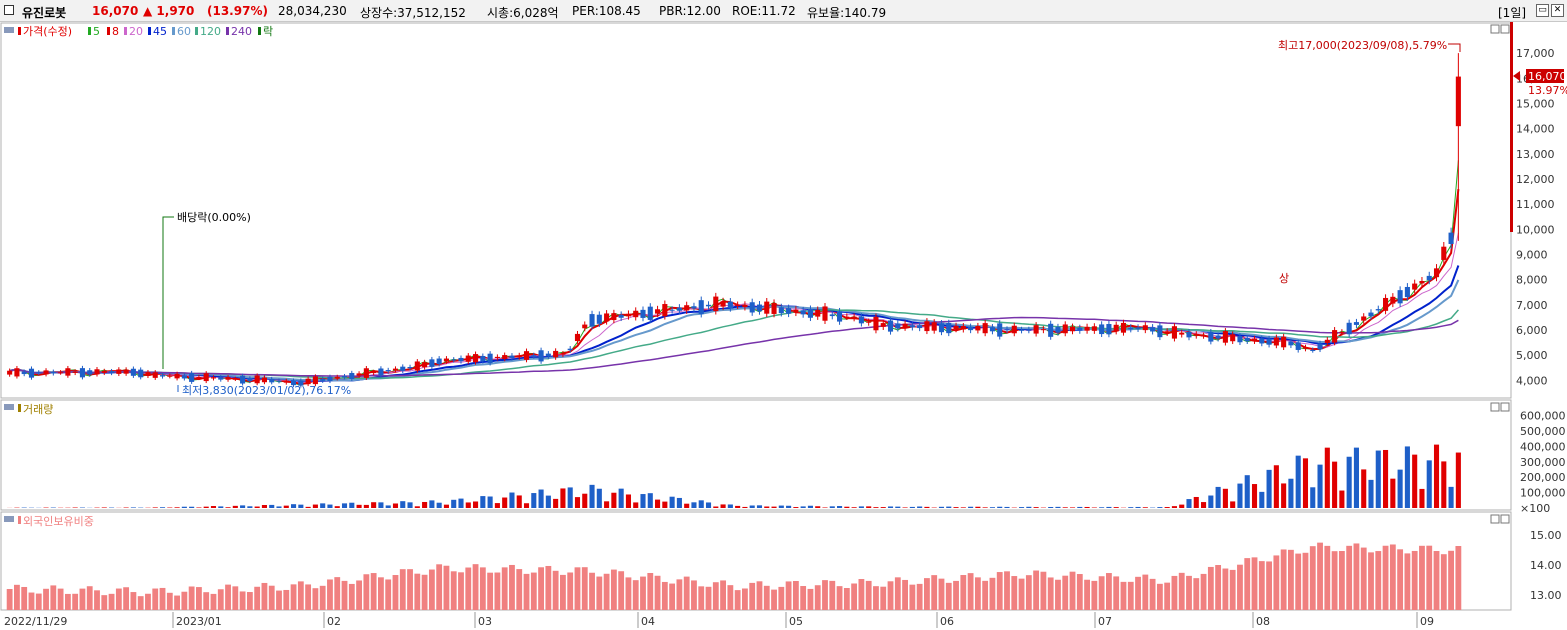 Image resolution: width=1567 pixels, height=630 pixels. Describe the element at coordinates (9, 10) in the screenshot. I see `select-checkbox` at that location.